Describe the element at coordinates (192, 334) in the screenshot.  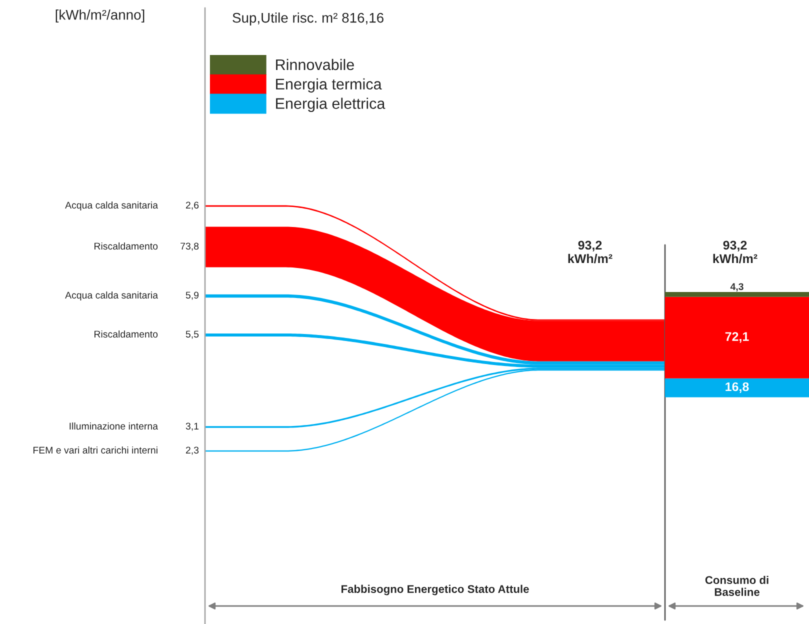
I see `data-label: 5,5` at that location.